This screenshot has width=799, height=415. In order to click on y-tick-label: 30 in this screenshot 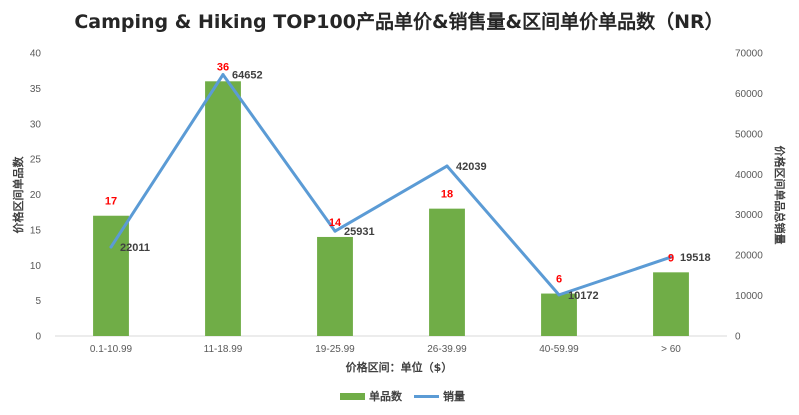, I will do `click(36, 124)`.